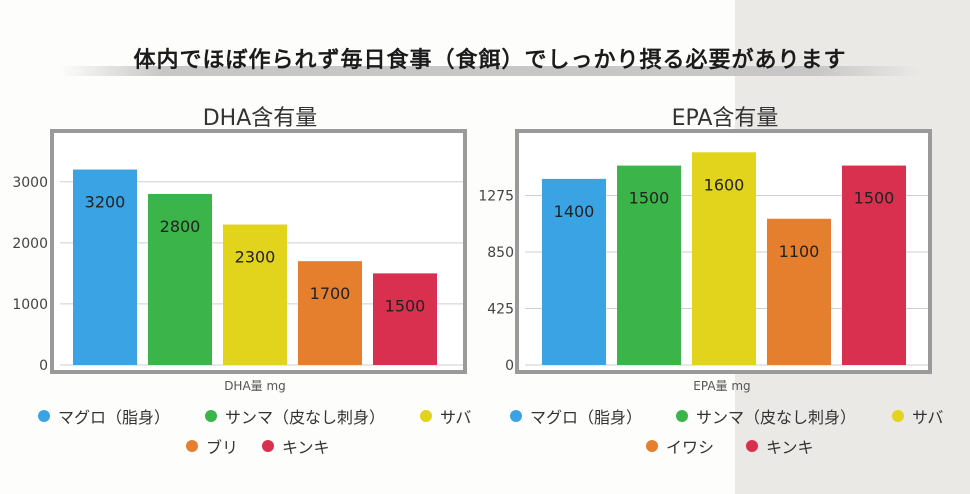  What do you see at coordinates (255, 386) in the screenshot?
I see `dha-x-axis-label: DHA量 mg` at bounding box center [255, 386].